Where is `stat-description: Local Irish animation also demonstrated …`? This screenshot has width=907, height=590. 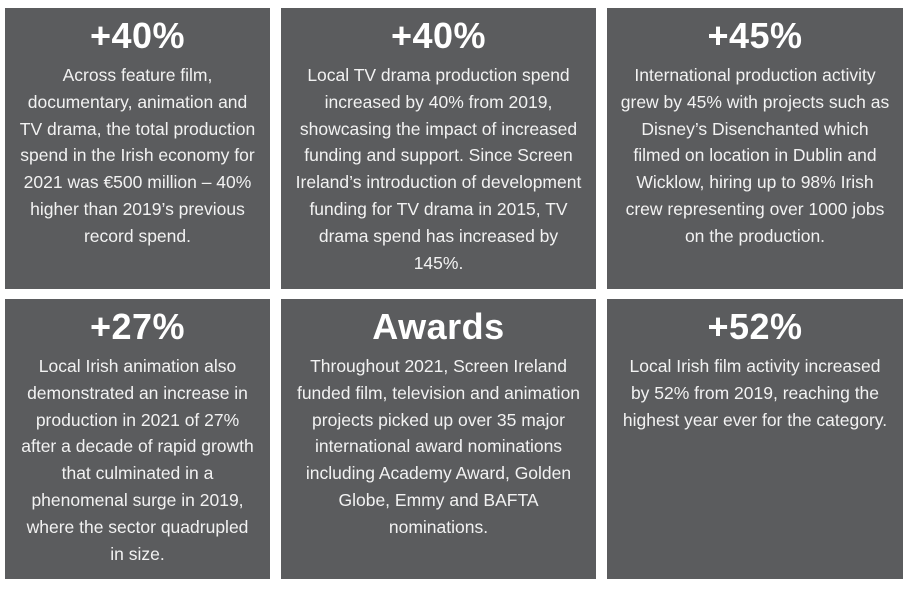
stat-description: Local Irish animation also demonstrated … is located at coordinates (137, 460).